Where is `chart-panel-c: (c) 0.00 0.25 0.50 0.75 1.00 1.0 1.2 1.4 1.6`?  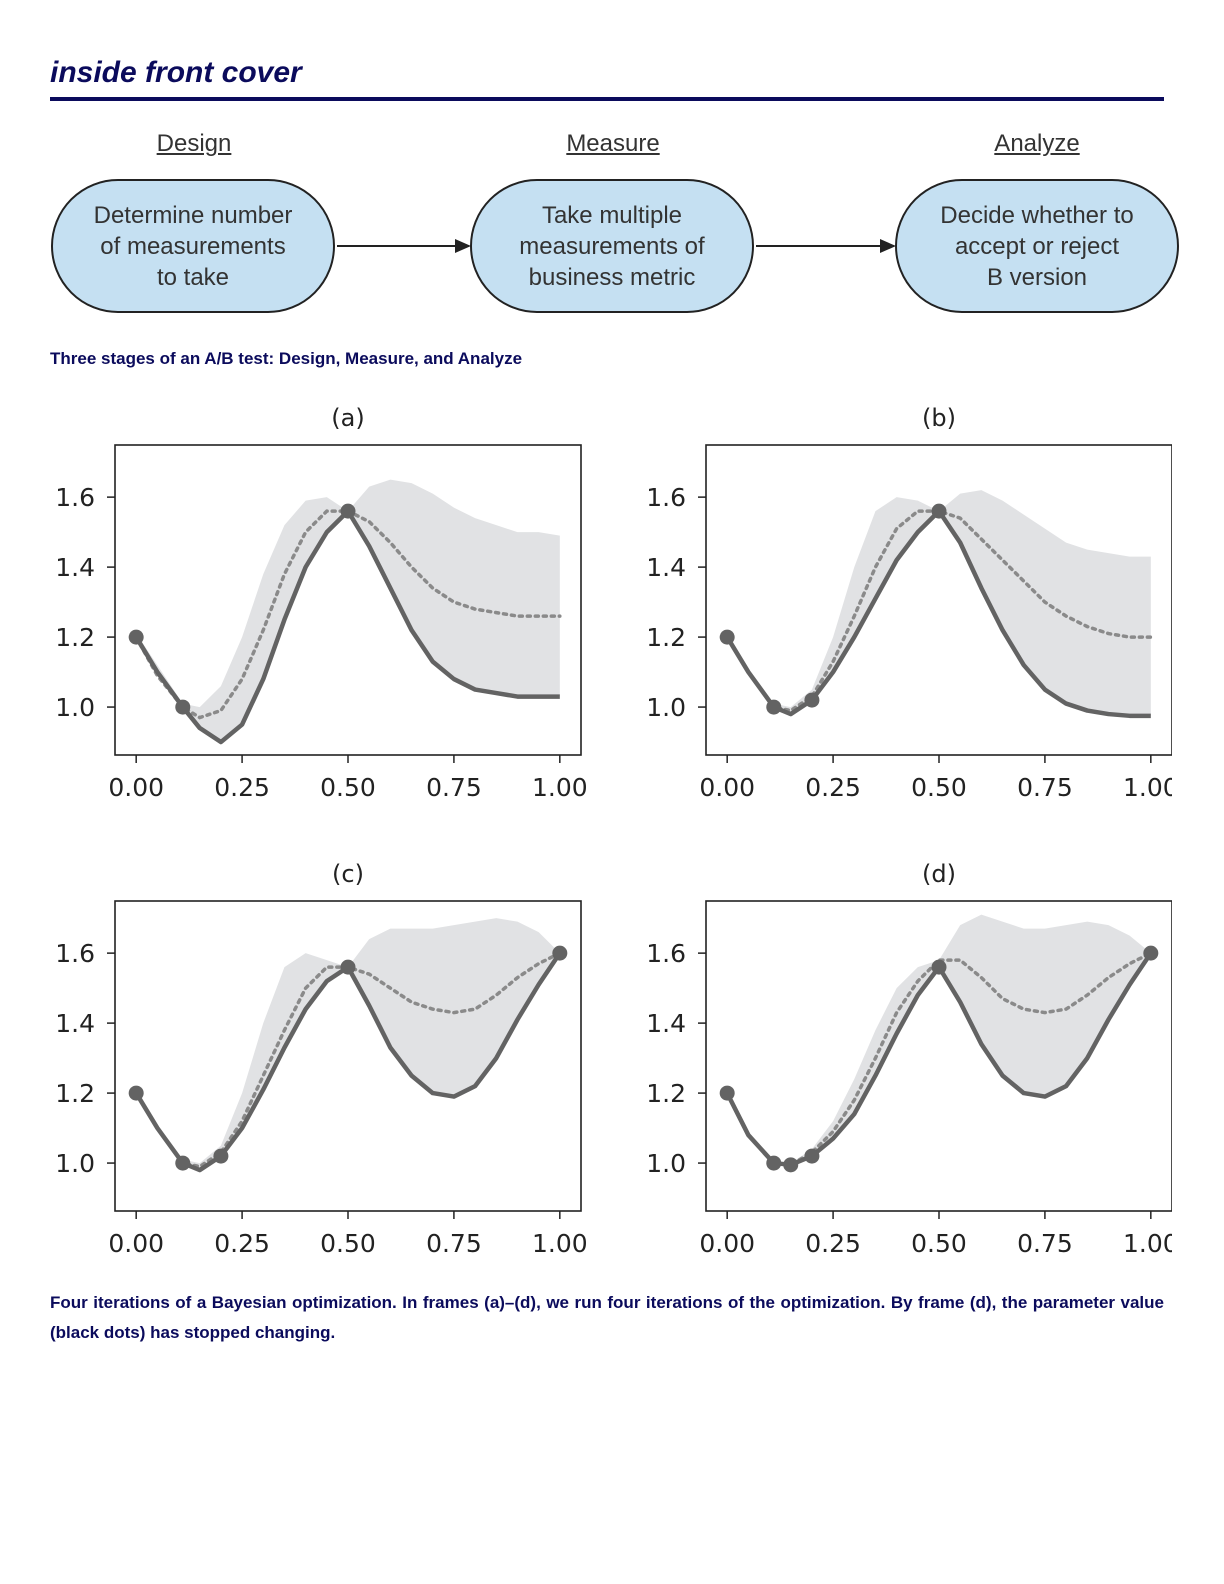 chart-panel-c: (c) 0.00 0.25 0.50 0.75 1.00 1.0 1.2 1.4 1.6 is located at coordinates (321, 1059).